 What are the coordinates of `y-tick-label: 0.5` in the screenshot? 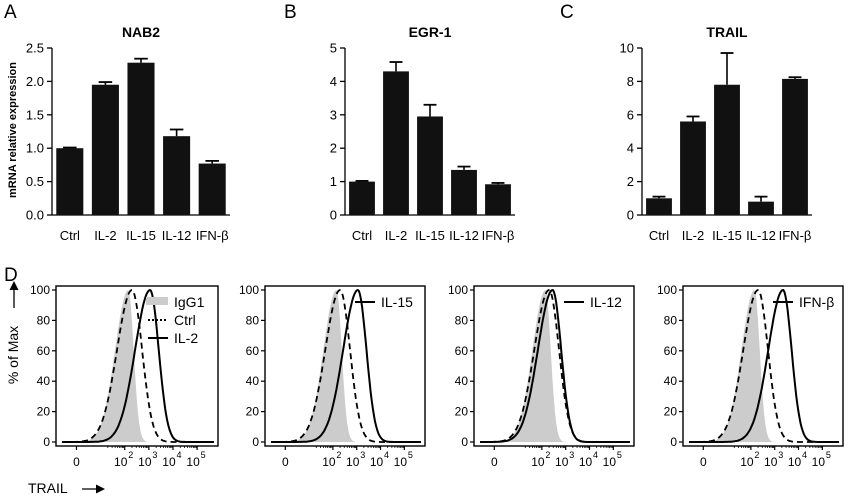 It's located at (35, 181).